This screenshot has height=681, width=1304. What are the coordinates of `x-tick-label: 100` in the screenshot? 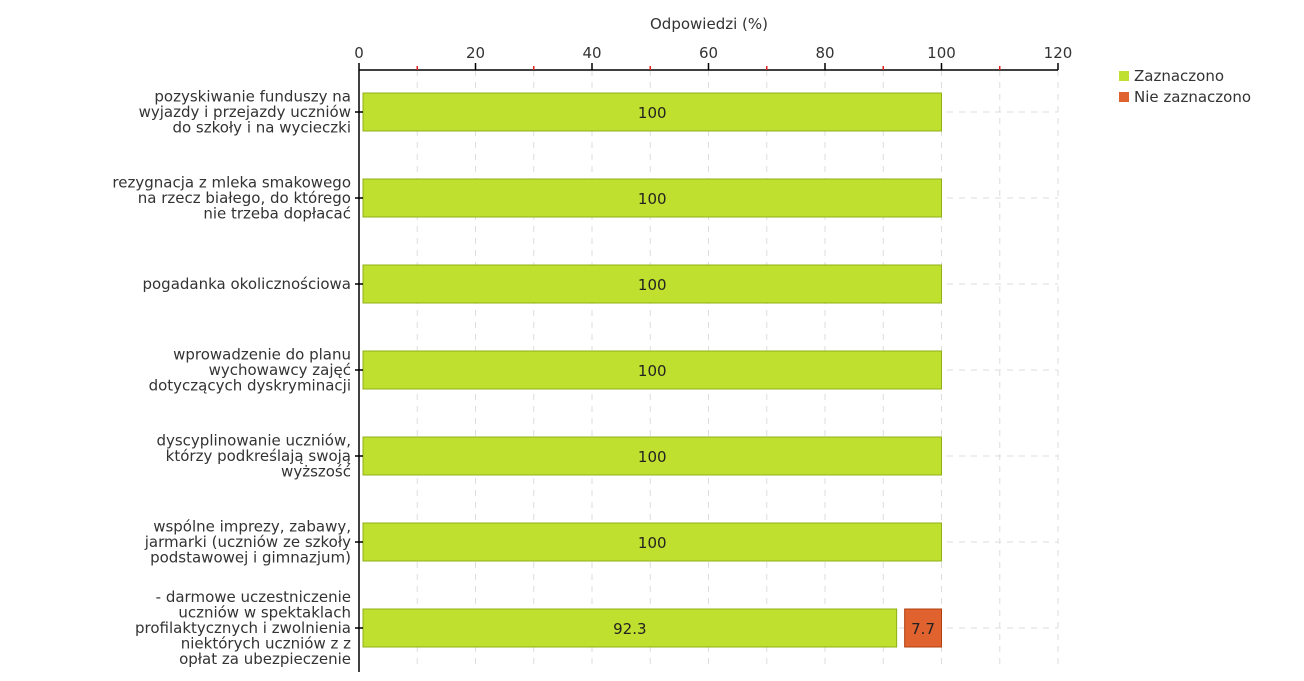 It's located at (941, 53).